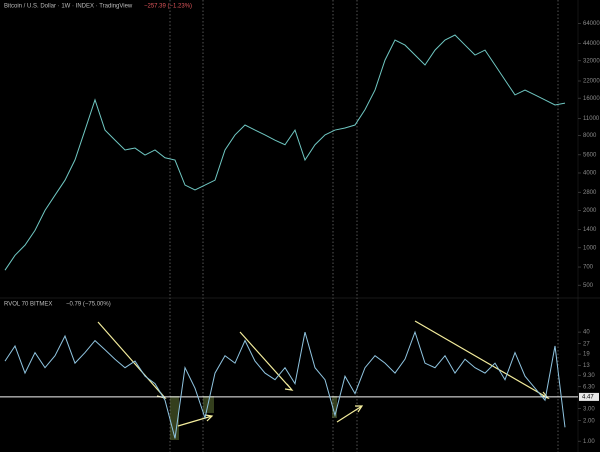 The width and height of the screenshot is (600, 452). Describe the element at coordinates (589, 442) in the screenshot. I see `y-tick-label: 1.00` at that location.